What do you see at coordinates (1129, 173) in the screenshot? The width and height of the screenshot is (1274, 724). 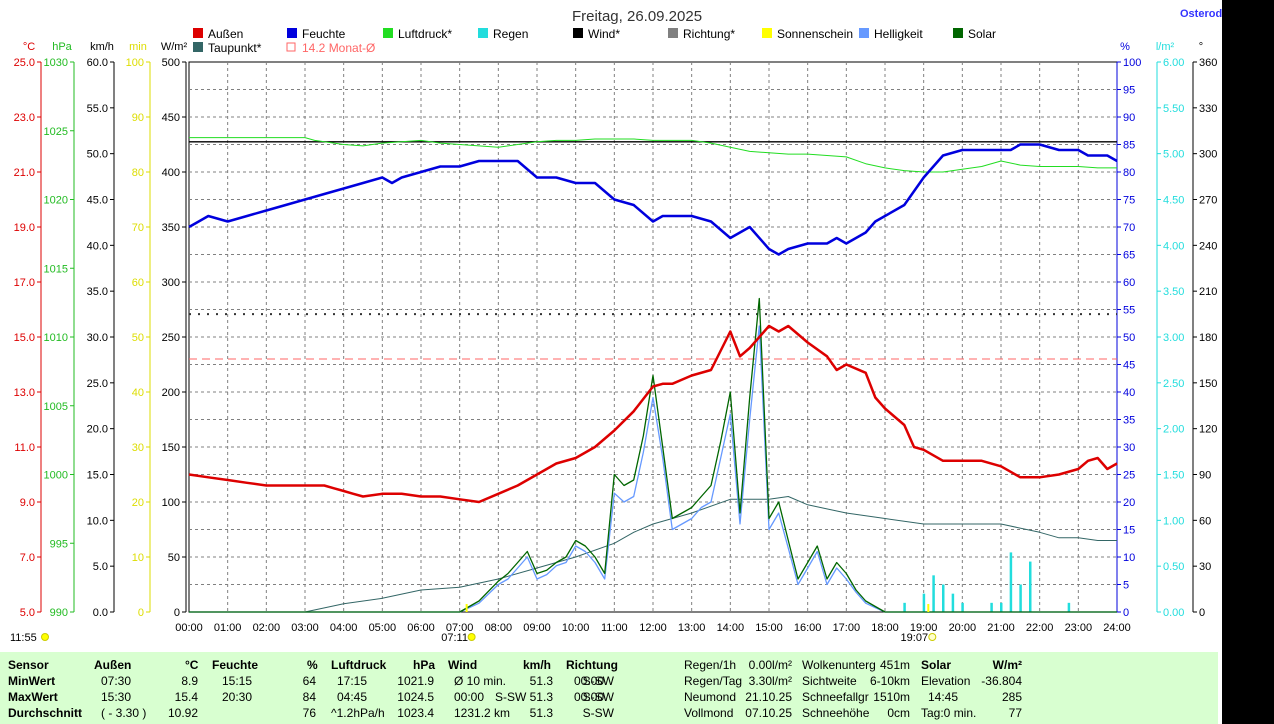 I see `axis-right-tick-label: 80` at bounding box center [1129, 173].